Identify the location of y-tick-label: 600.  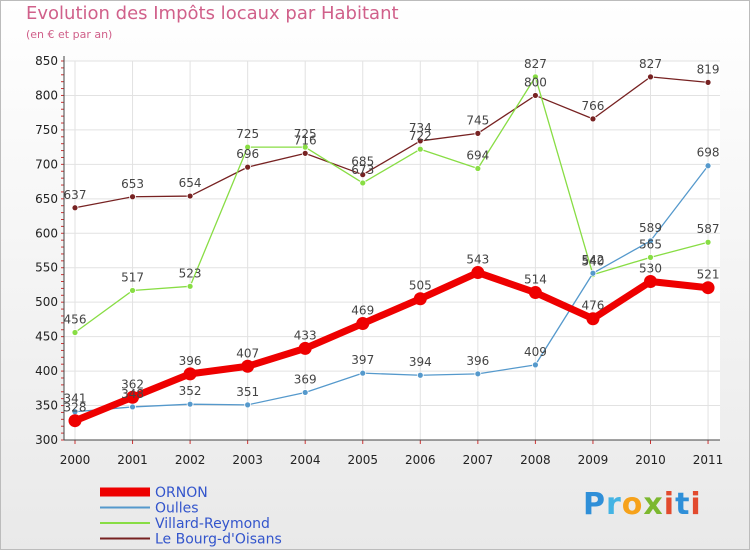
(46, 233).